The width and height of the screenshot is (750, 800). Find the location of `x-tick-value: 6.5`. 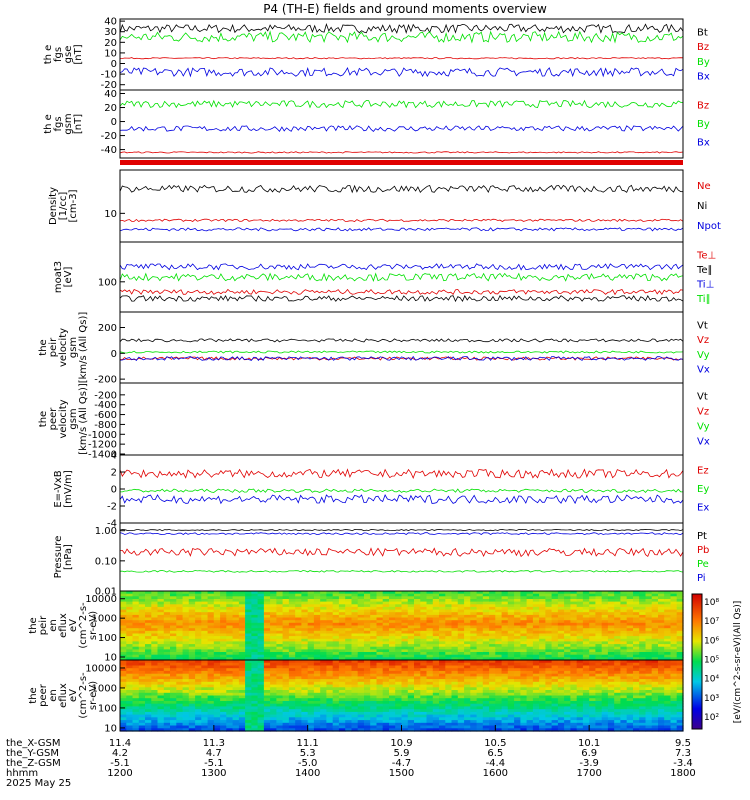

x-tick-value: 6.5 is located at coordinates (495, 753).